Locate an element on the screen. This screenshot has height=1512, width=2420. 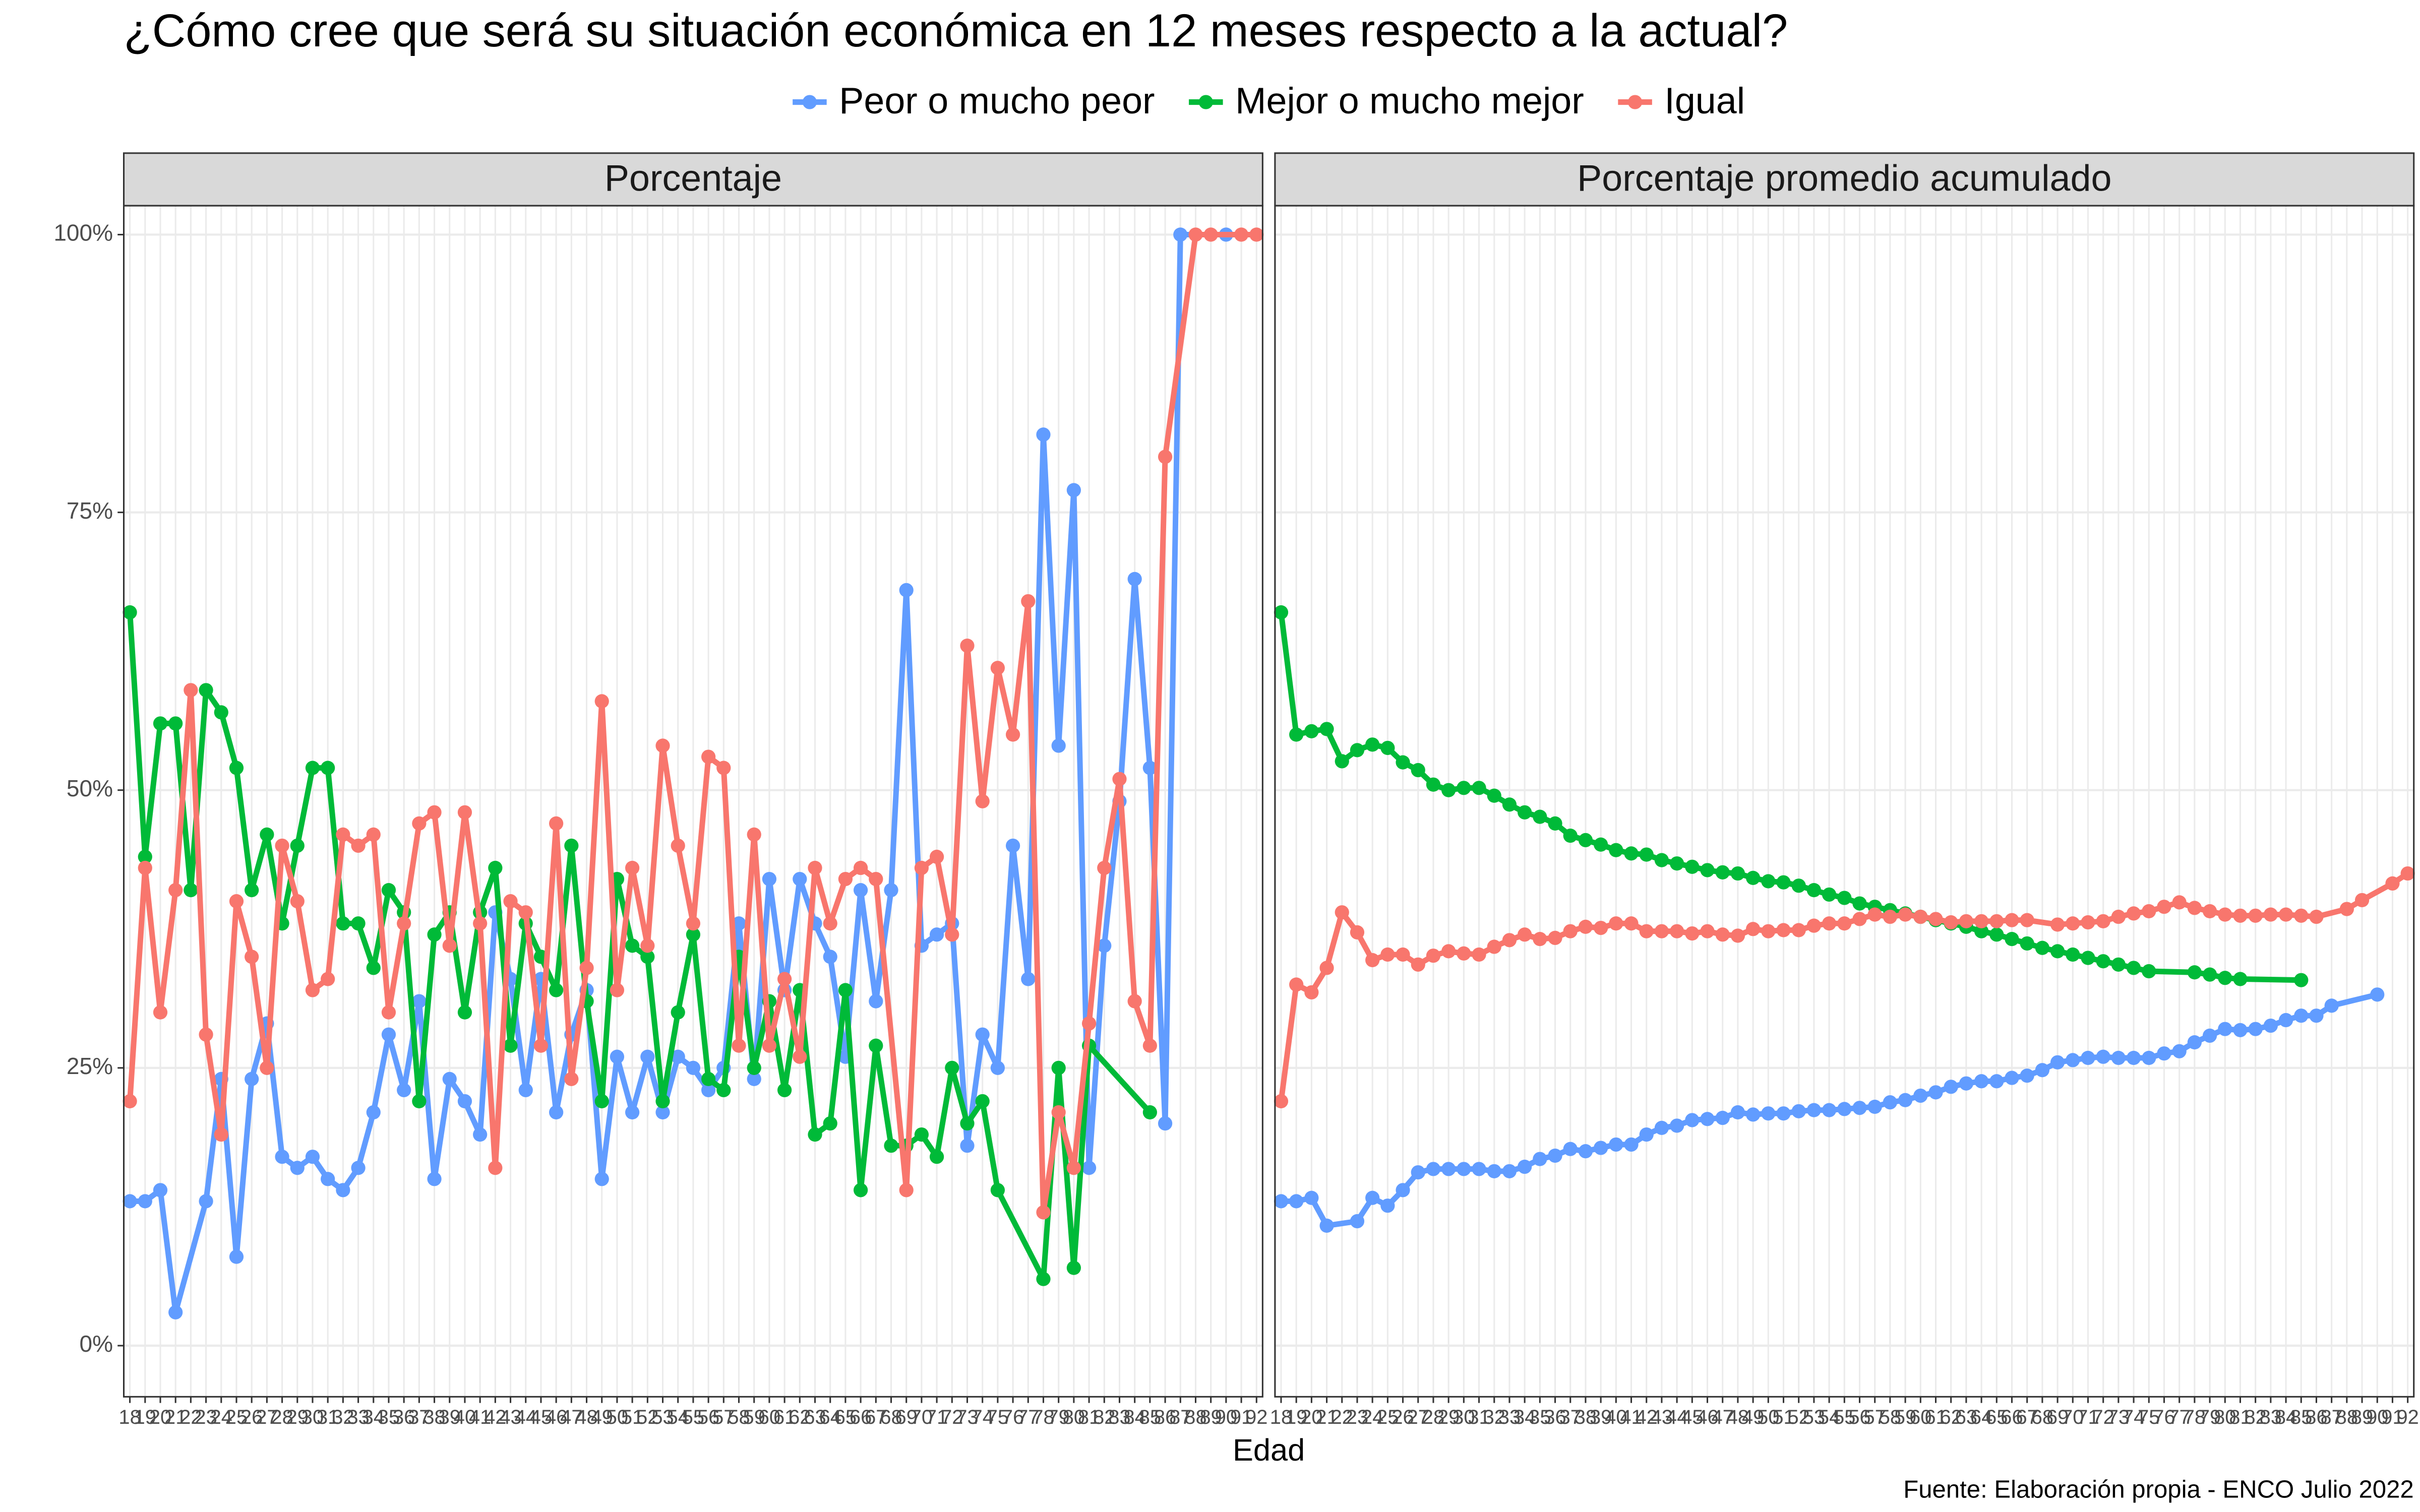
x-tick-label: 64 is located at coordinates (830, 1417).